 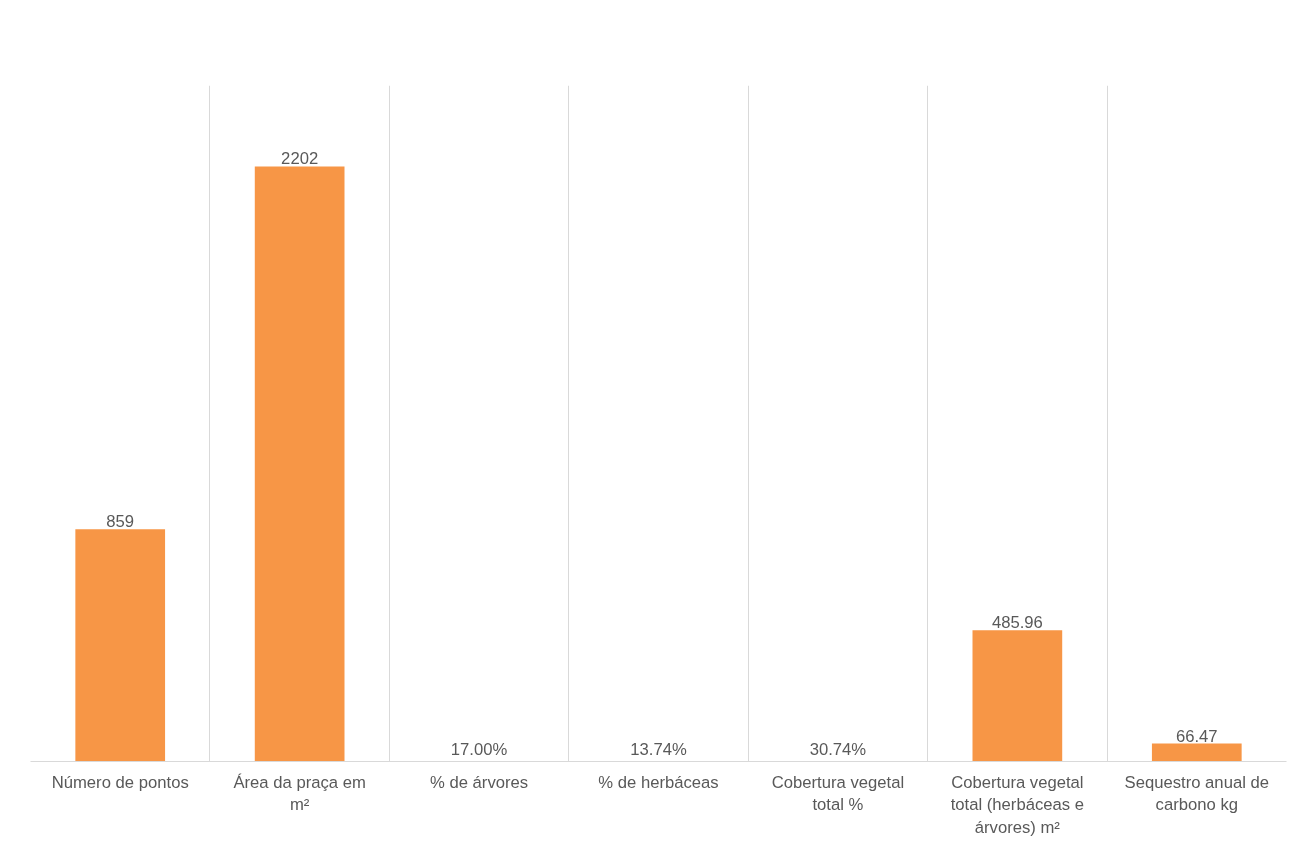 What do you see at coordinates (479, 782) in the screenshot?
I see `x-tick-label: % de árvores` at bounding box center [479, 782].